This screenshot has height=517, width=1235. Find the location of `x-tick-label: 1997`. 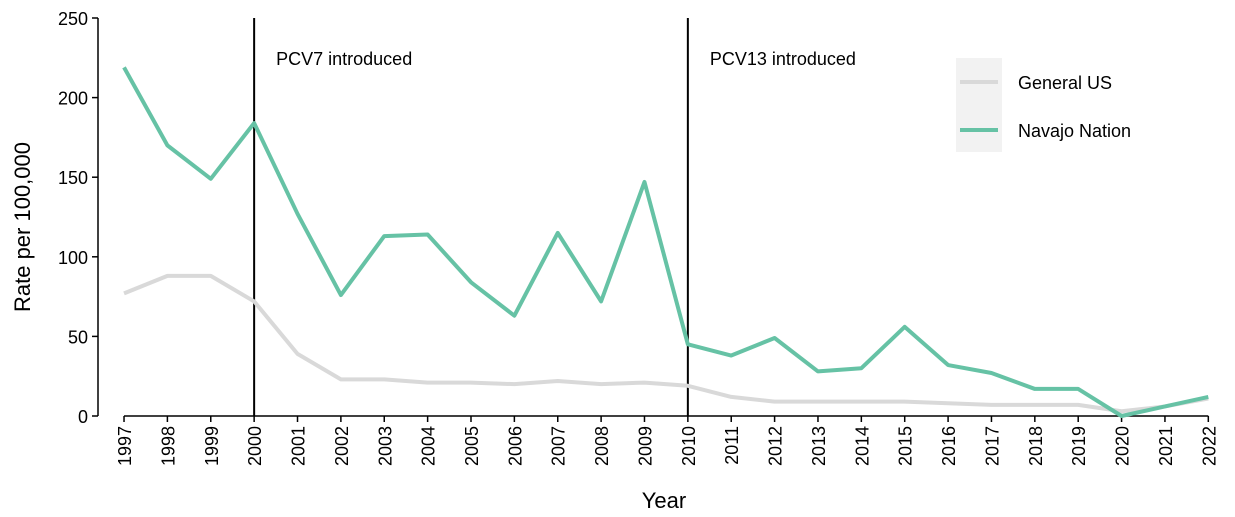

x-tick-label: 1997 is located at coordinates (125, 446).